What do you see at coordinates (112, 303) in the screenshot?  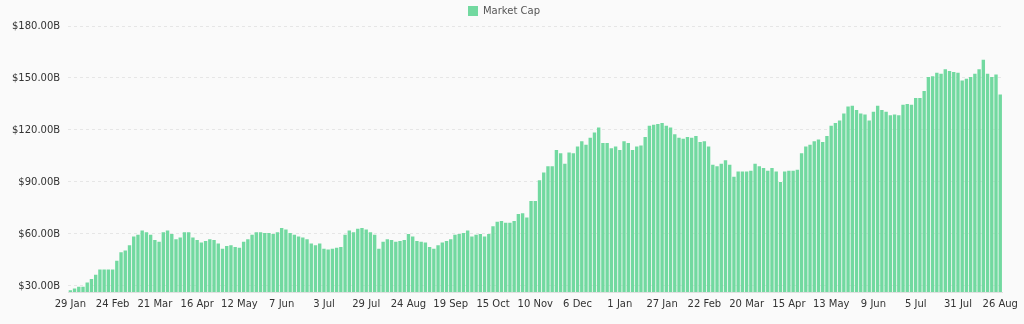 I see `x-tick-label: 24 Feb` at bounding box center [112, 303].